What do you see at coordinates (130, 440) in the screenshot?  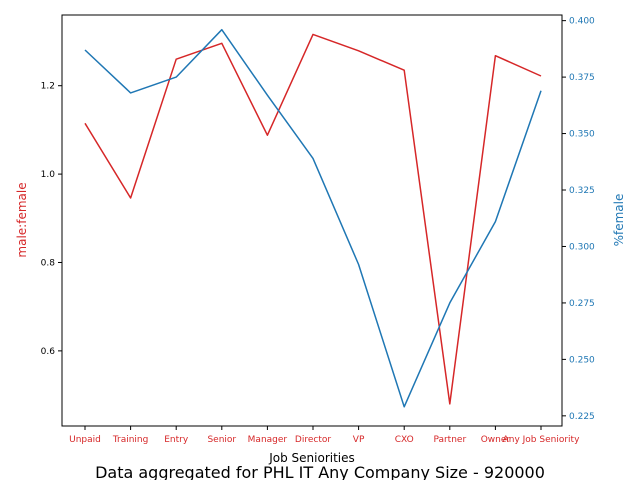 I see `x-tick-label: Training` at bounding box center [130, 440].